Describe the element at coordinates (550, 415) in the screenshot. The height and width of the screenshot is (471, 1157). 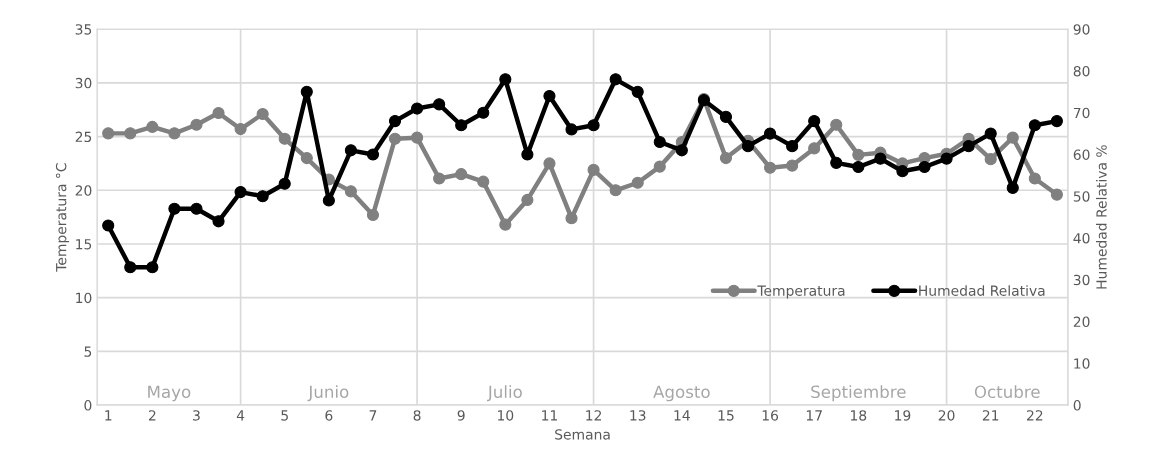
I see `x-tick-label: 11` at that location.